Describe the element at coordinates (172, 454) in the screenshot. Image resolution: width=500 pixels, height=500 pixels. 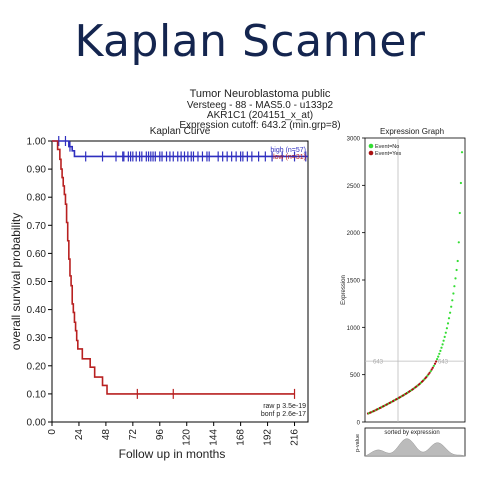
I see `x-axis-label: Follow up in months` at that location.